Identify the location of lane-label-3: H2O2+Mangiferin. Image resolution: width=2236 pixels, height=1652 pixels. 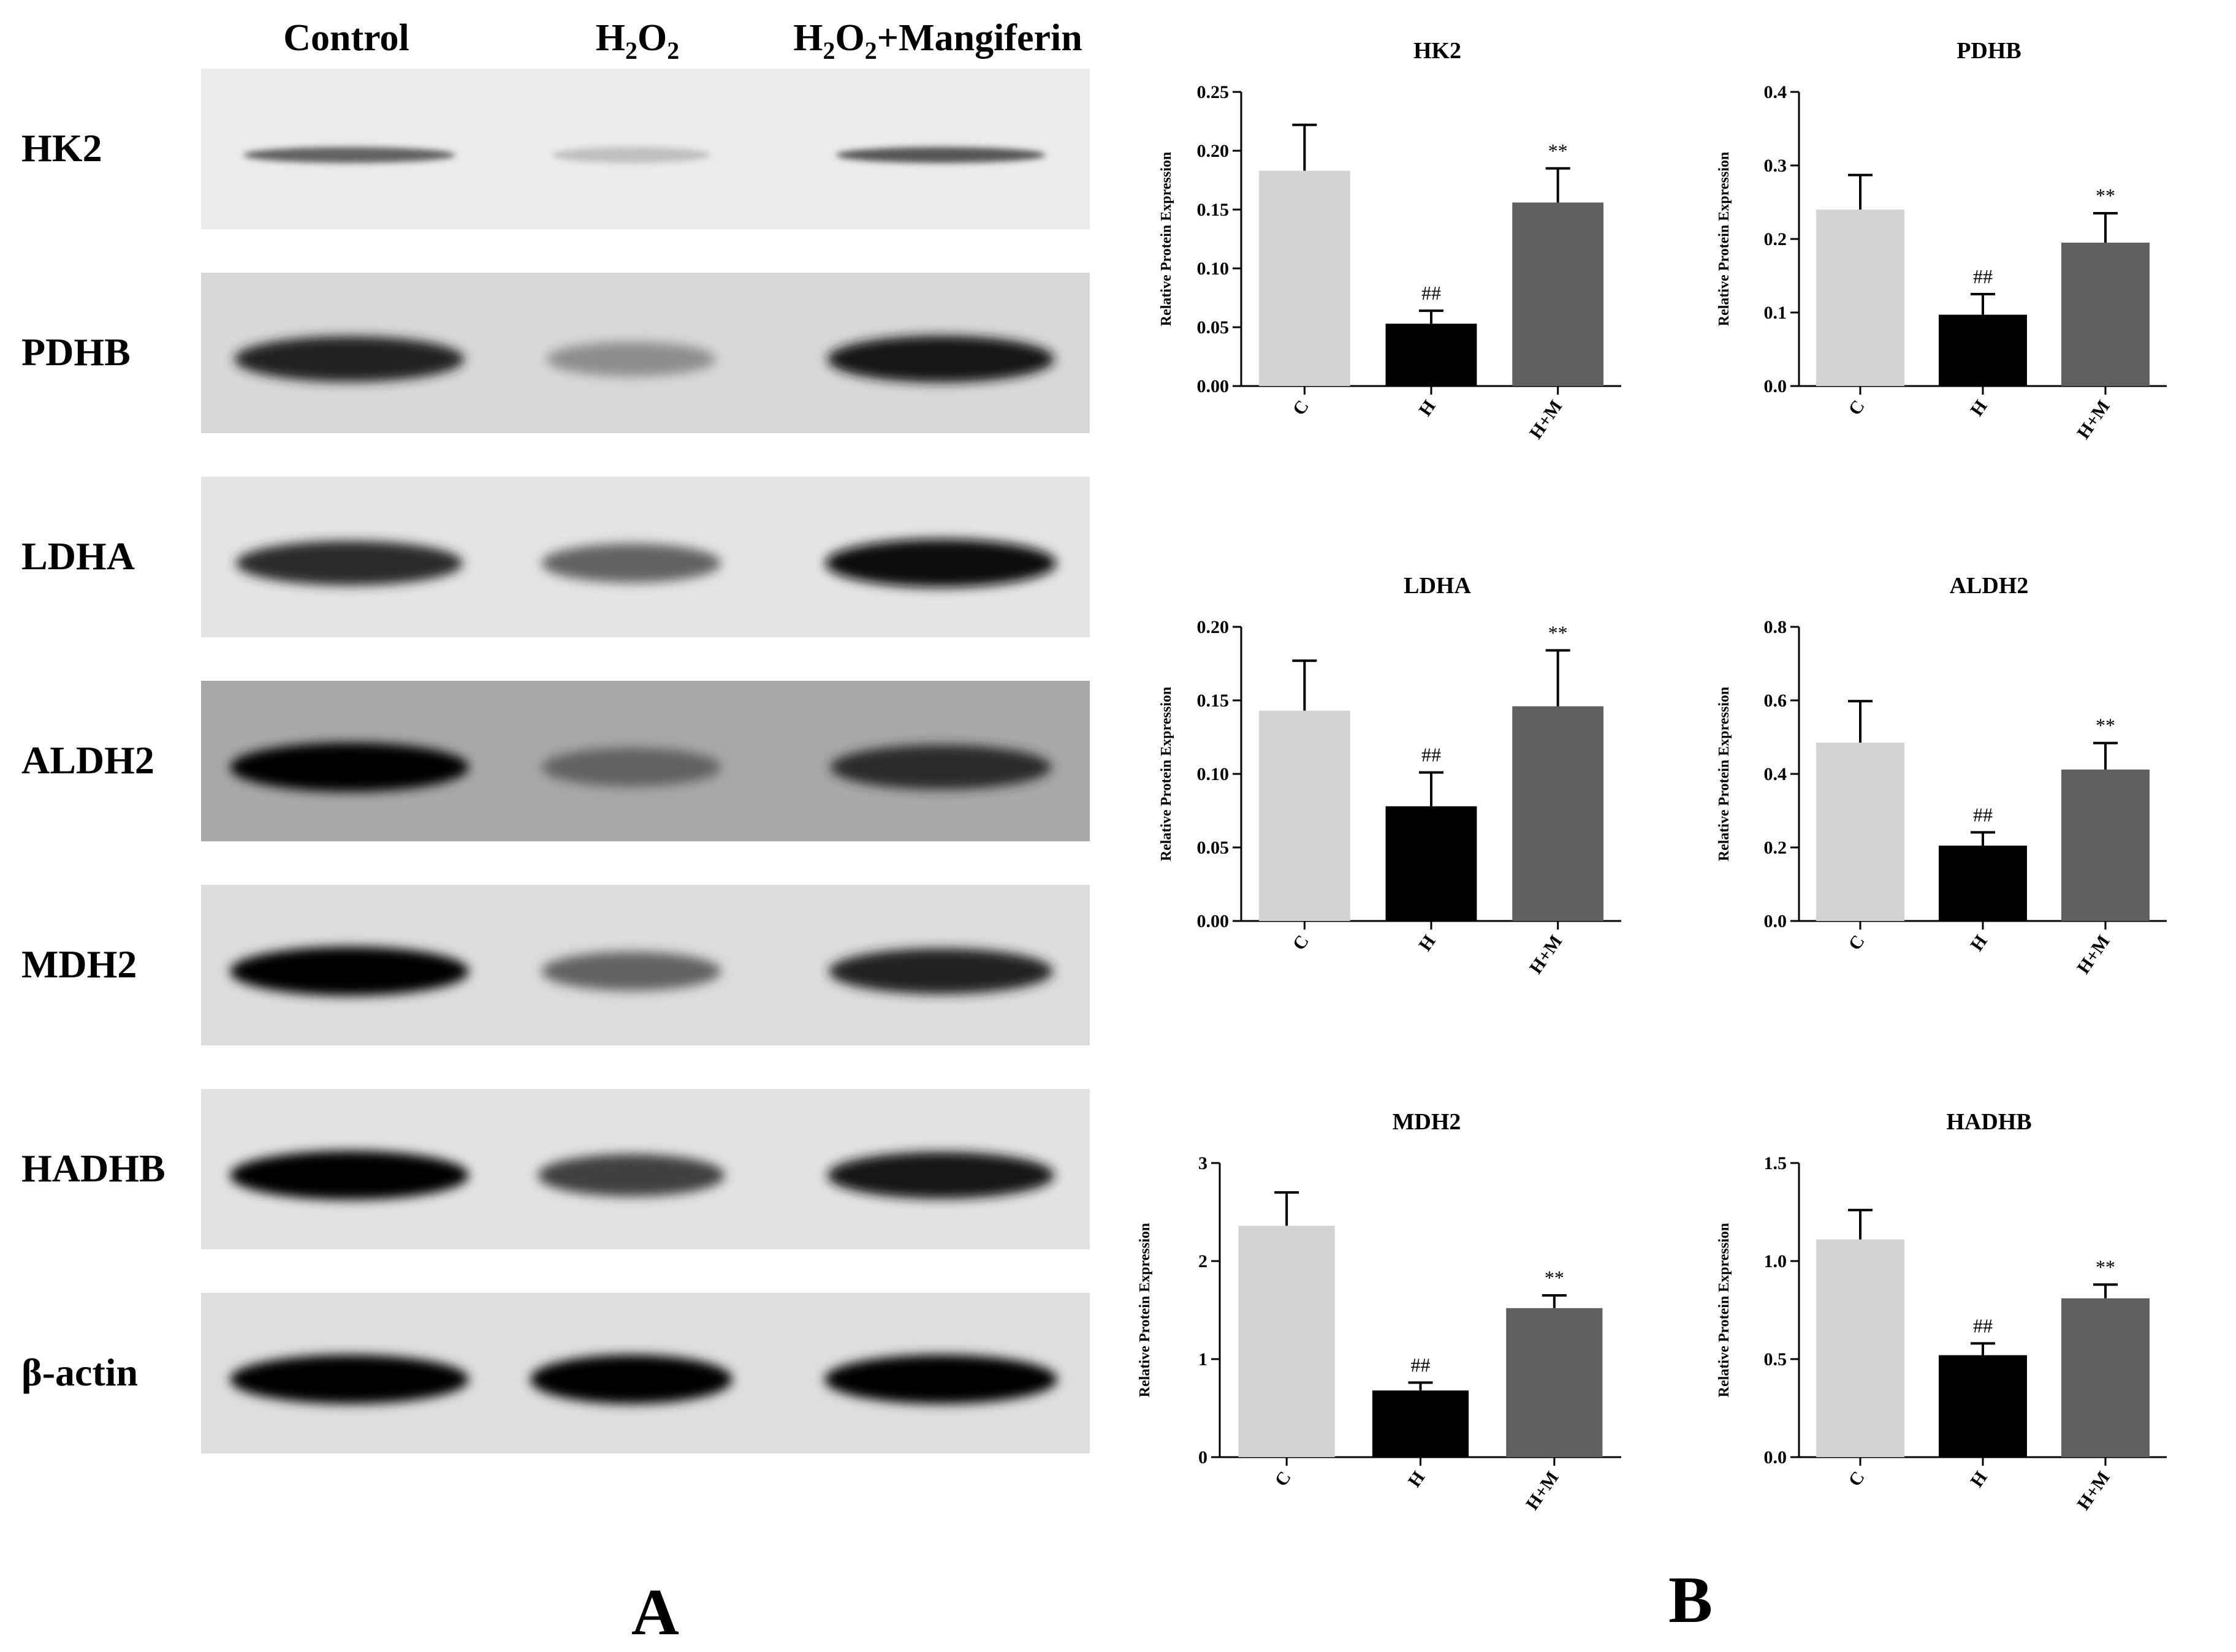
(937, 40).